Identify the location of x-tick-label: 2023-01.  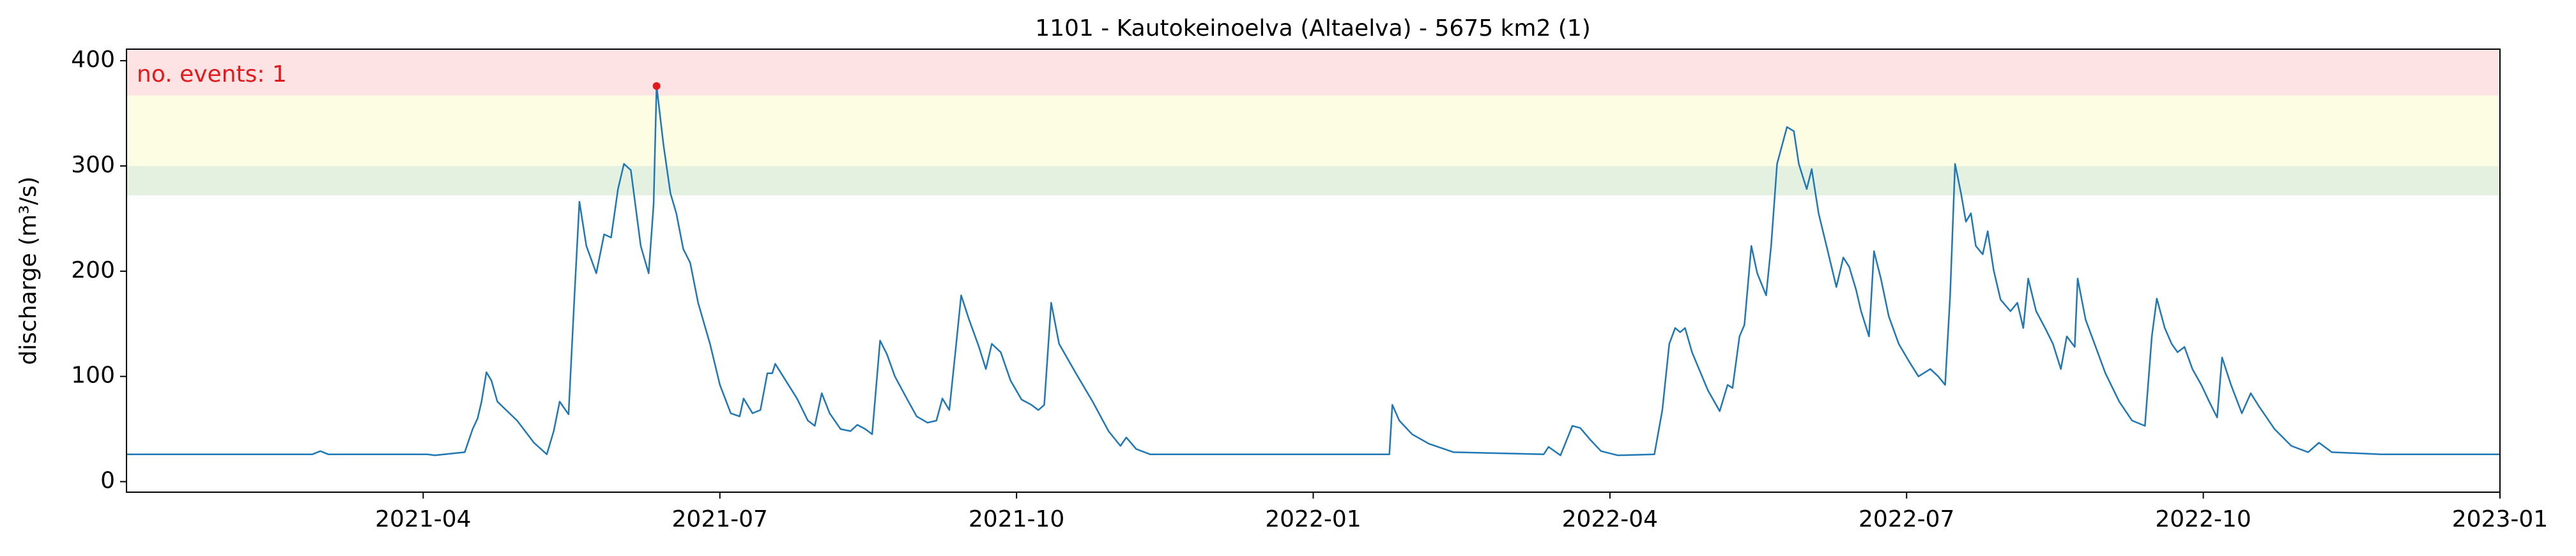
(2500, 519).